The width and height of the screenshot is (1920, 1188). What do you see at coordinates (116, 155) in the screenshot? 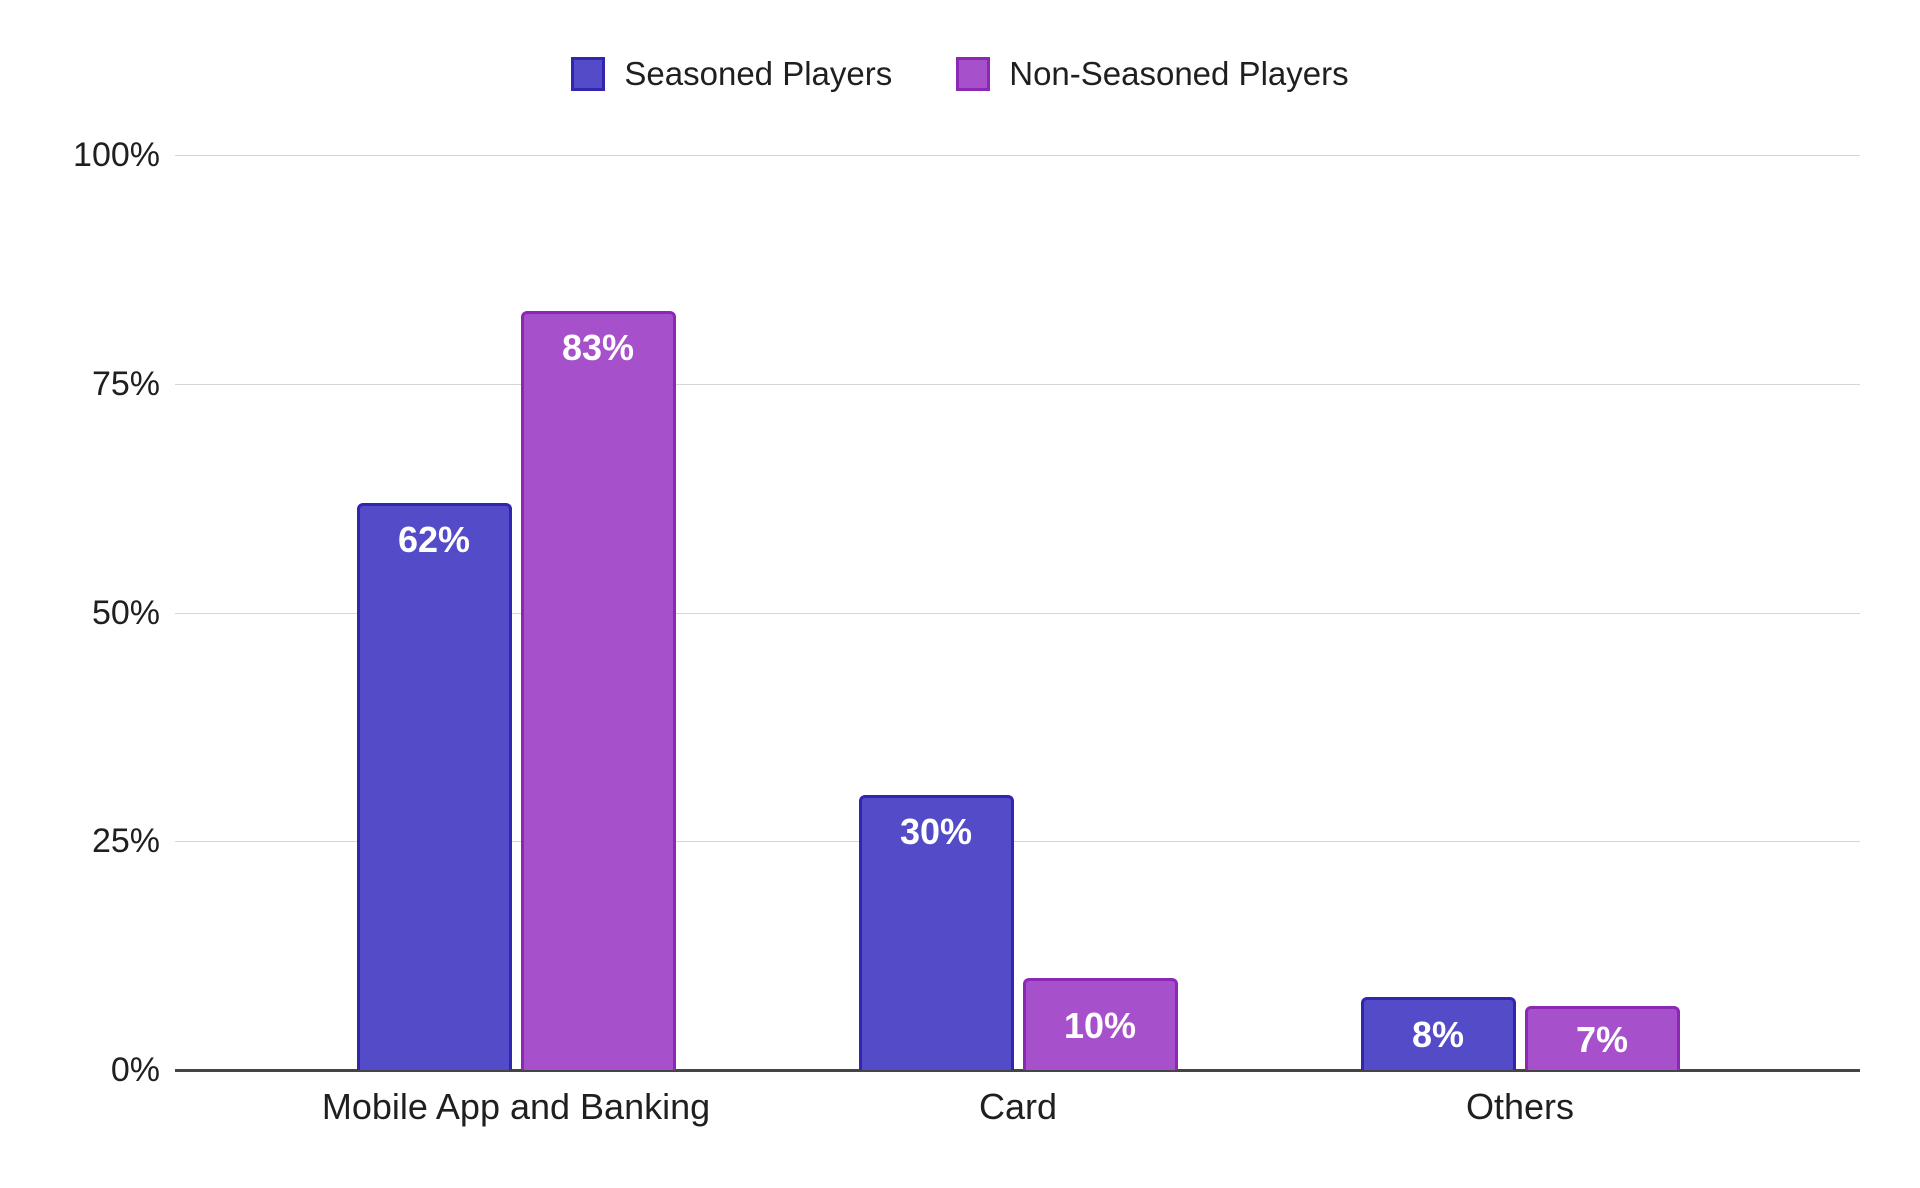
I see `y-axis-tick-label: 100%` at bounding box center [116, 155].